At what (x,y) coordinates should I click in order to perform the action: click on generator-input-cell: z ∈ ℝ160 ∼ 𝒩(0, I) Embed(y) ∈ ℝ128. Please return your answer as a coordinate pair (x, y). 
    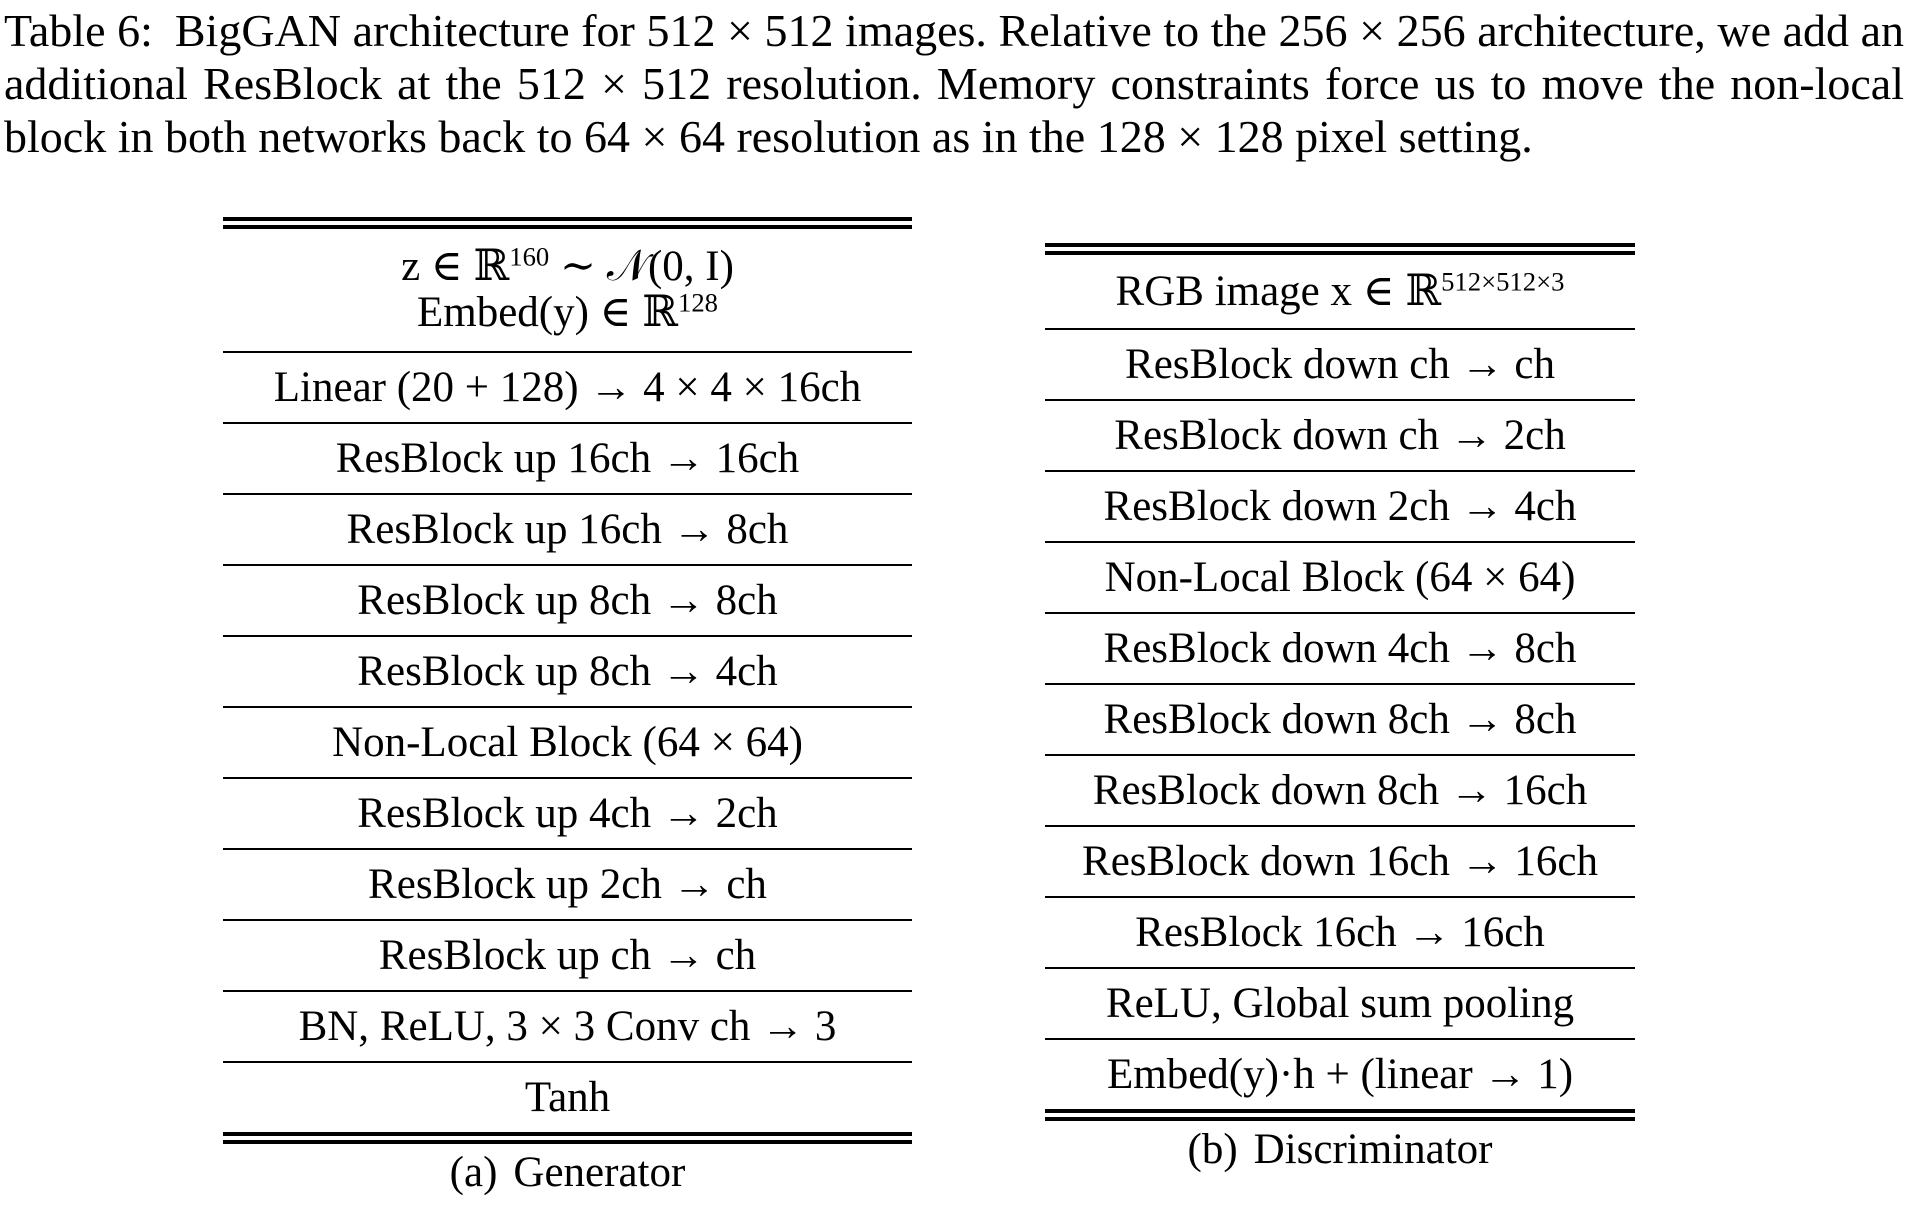
    Looking at the image, I should click on (567, 290).